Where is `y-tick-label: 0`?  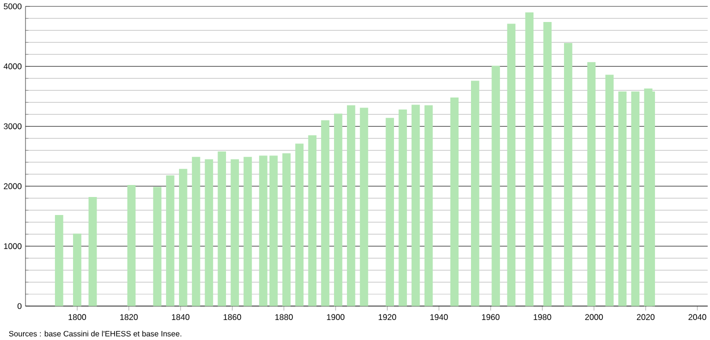 y-tick-label: 0 is located at coordinates (20, 306).